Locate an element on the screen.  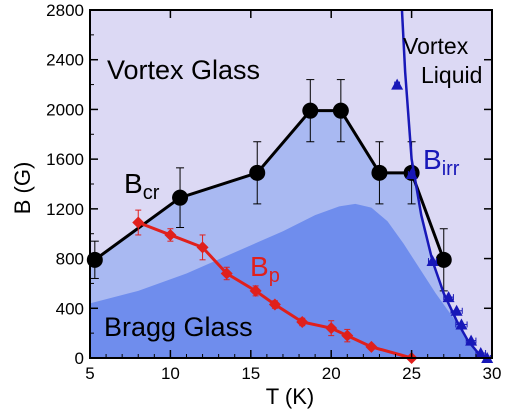
series-label-bp-main: B is located at coordinates (259, 266).